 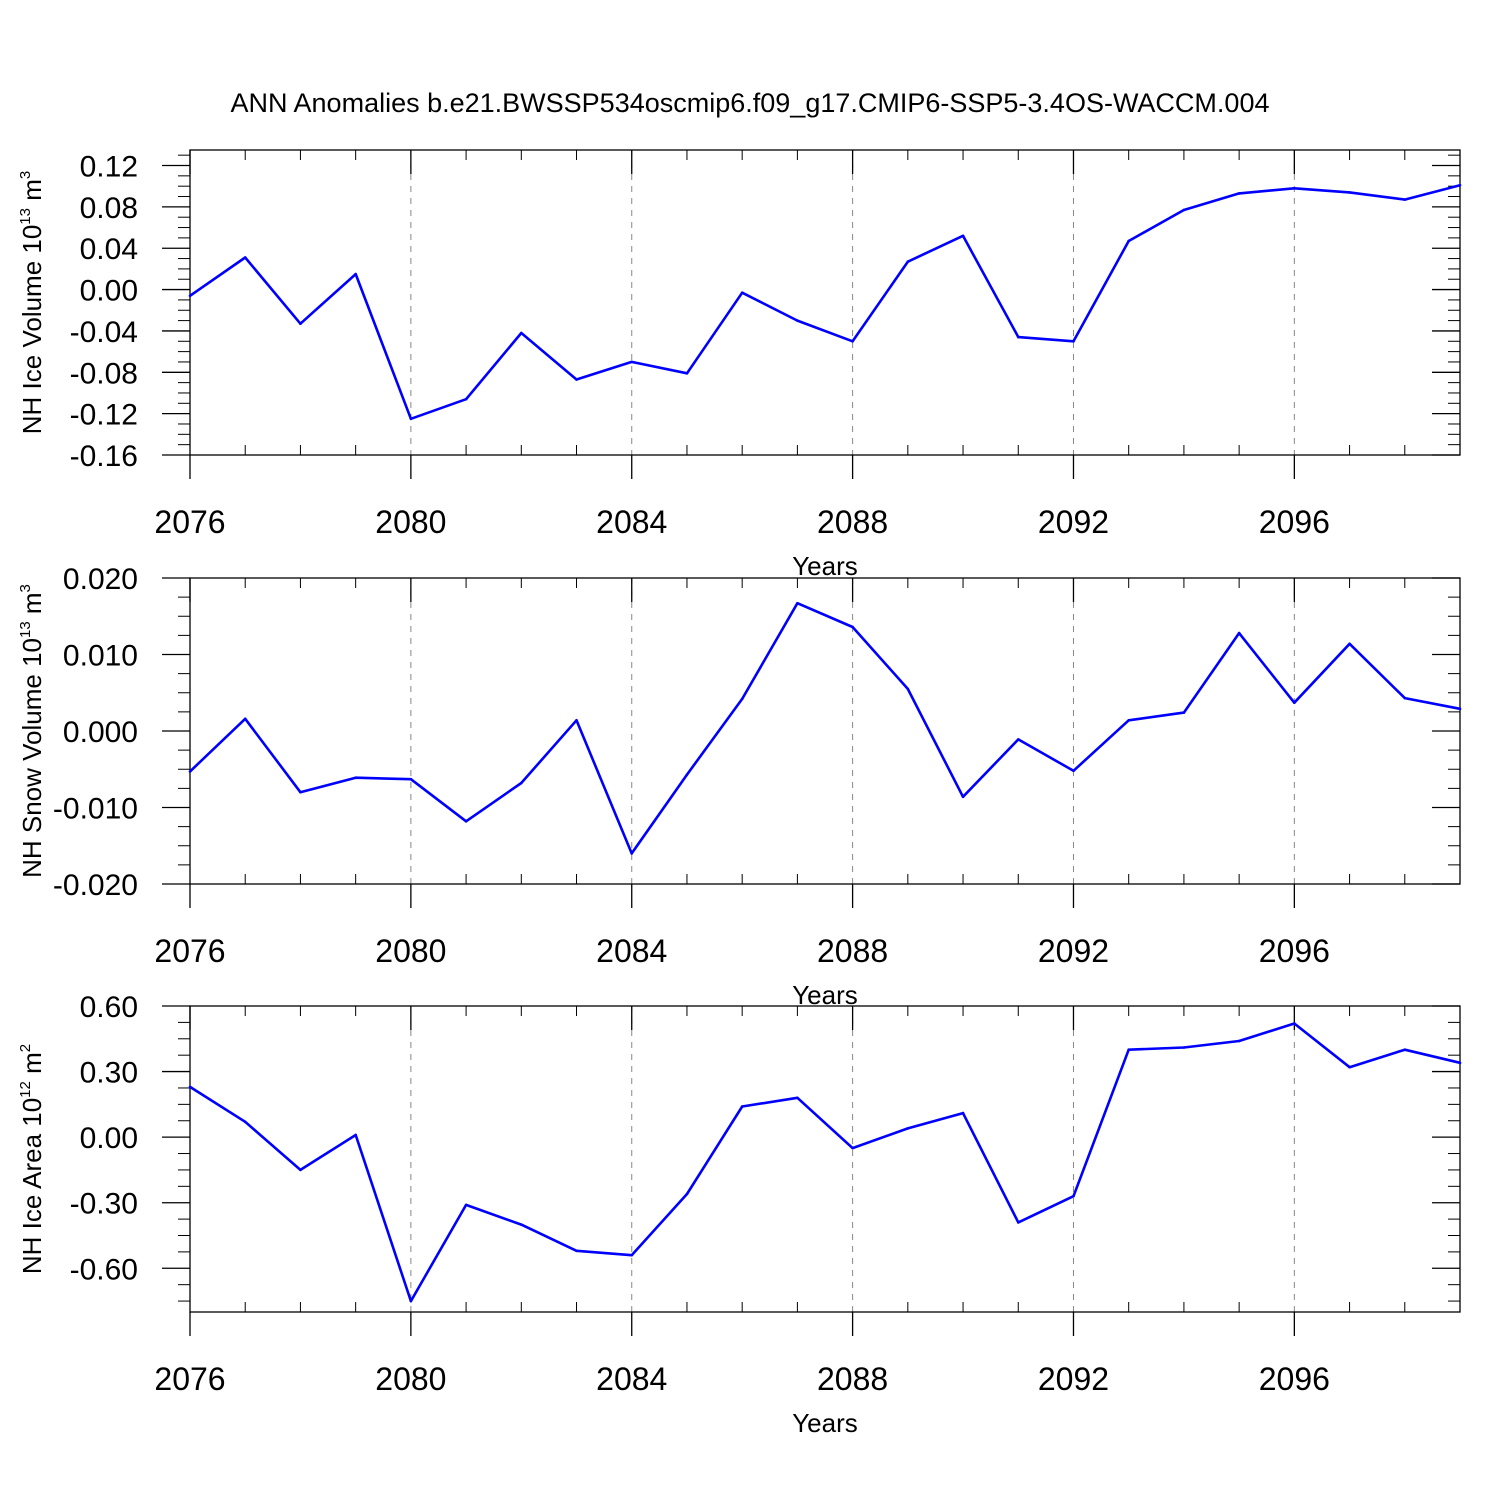 What do you see at coordinates (25, 175) in the screenshot?
I see `y-axis-label-unit-exponent: 3` at bounding box center [25, 175].